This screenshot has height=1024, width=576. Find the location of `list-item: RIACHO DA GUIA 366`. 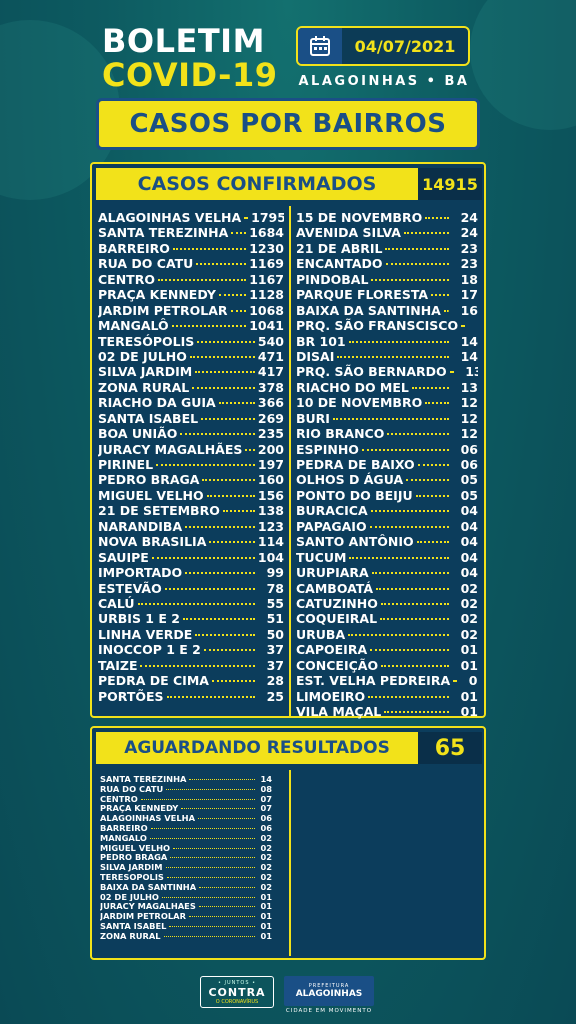

list-item: RIACHO DA GUIA 366 is located at coordinates (191, 402).